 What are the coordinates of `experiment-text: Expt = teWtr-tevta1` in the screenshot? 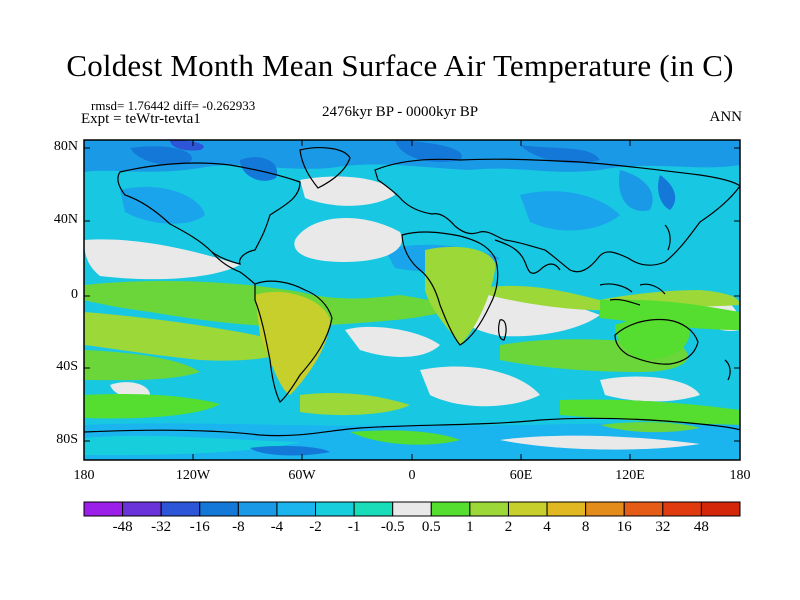 It's located at (141, 119).